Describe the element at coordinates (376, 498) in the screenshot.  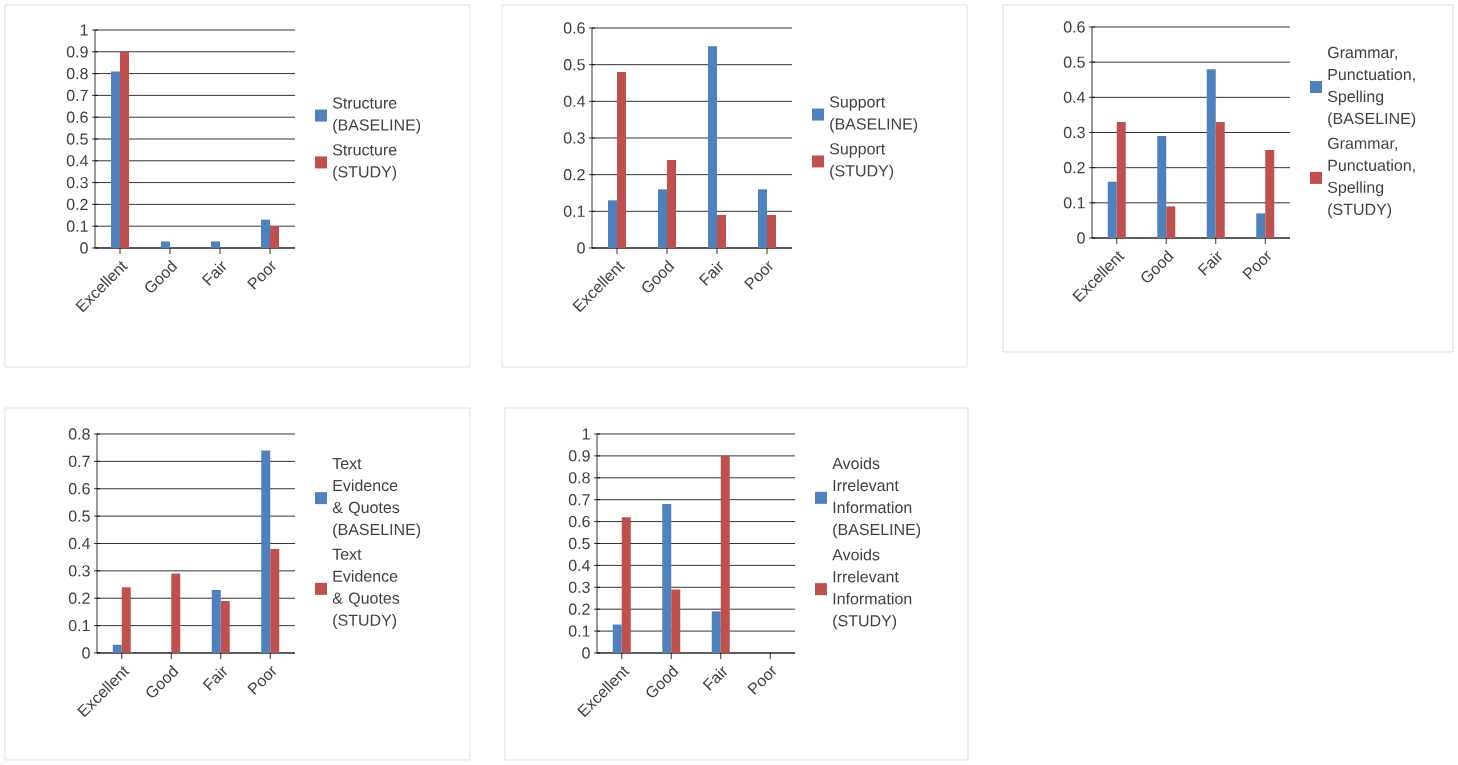
I see `legend-label: Text Evidence & Quotes (BASELINE)` at that location.